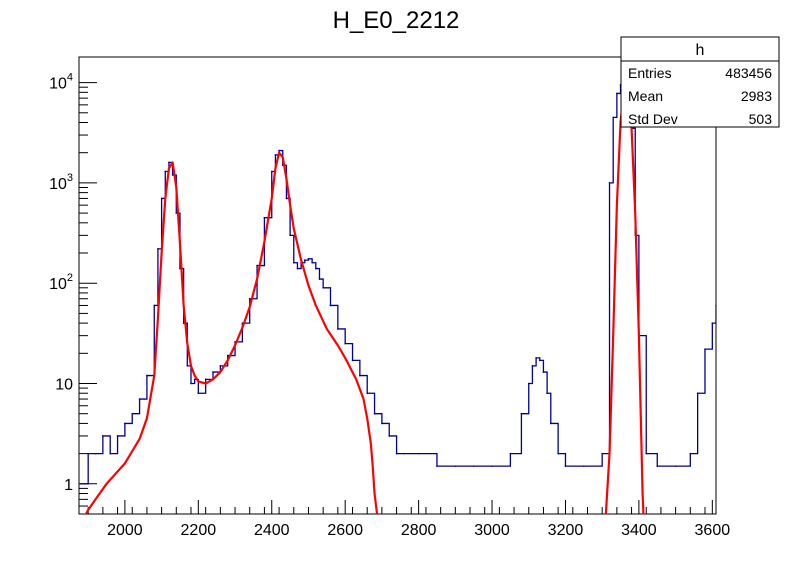  I want to click on x-tick-label: 3400, so click(639, 530).